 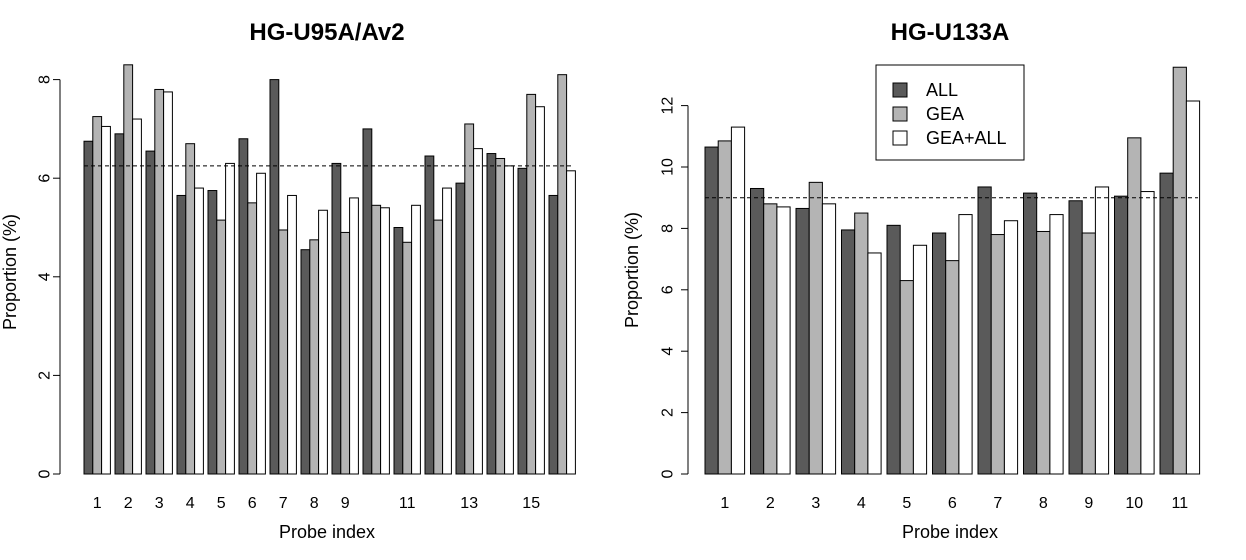 I want to click on y-tick-label: 6, so click(x=45, y=178).